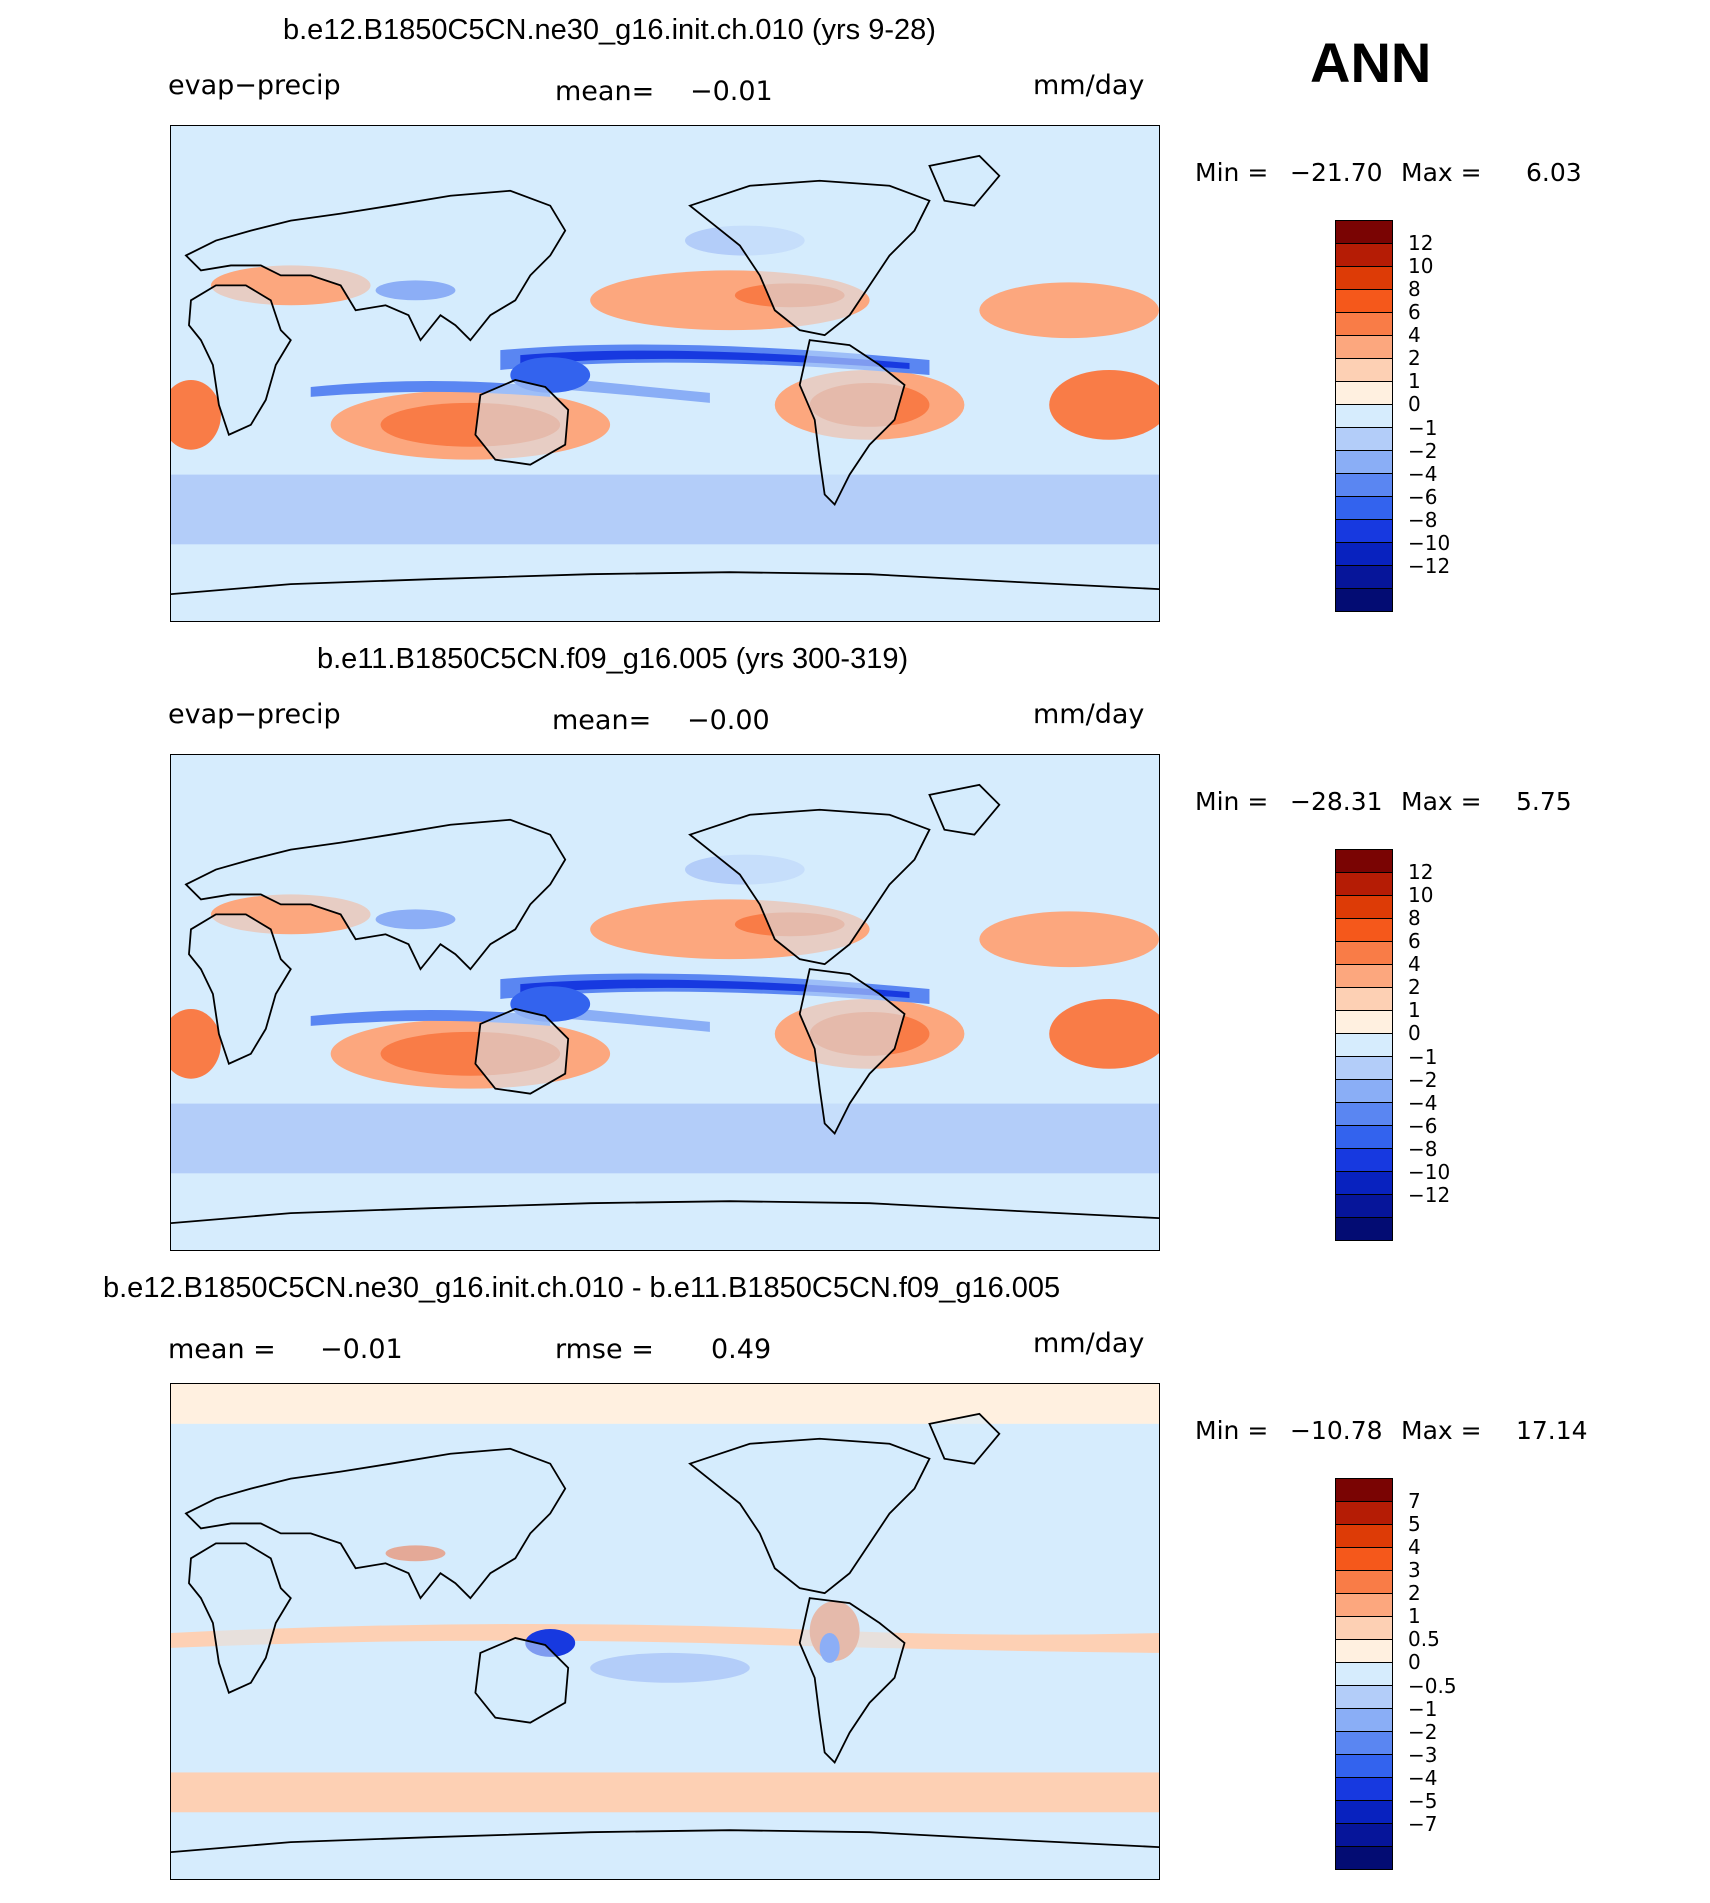  What do you see at coordinates (1089, 85) in the screenshot?
I see `panel-1-units: mm/day` at bounding box center [1089, 85].